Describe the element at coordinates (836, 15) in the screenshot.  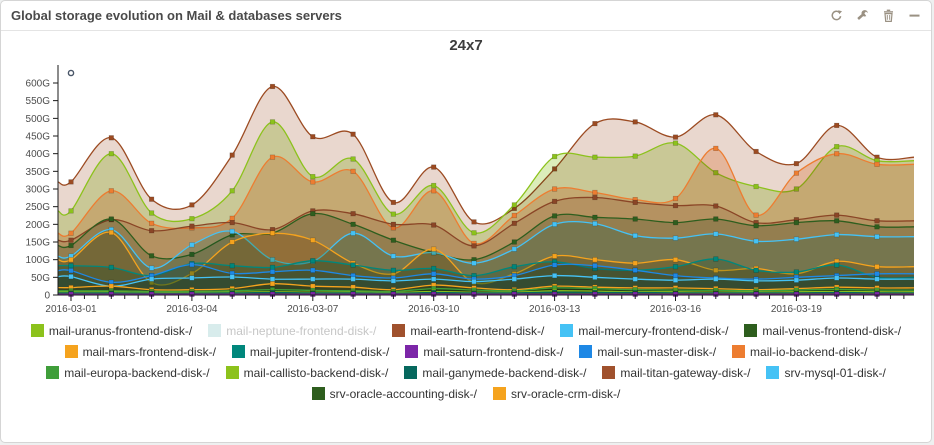
I see `refresh-button` at that location.